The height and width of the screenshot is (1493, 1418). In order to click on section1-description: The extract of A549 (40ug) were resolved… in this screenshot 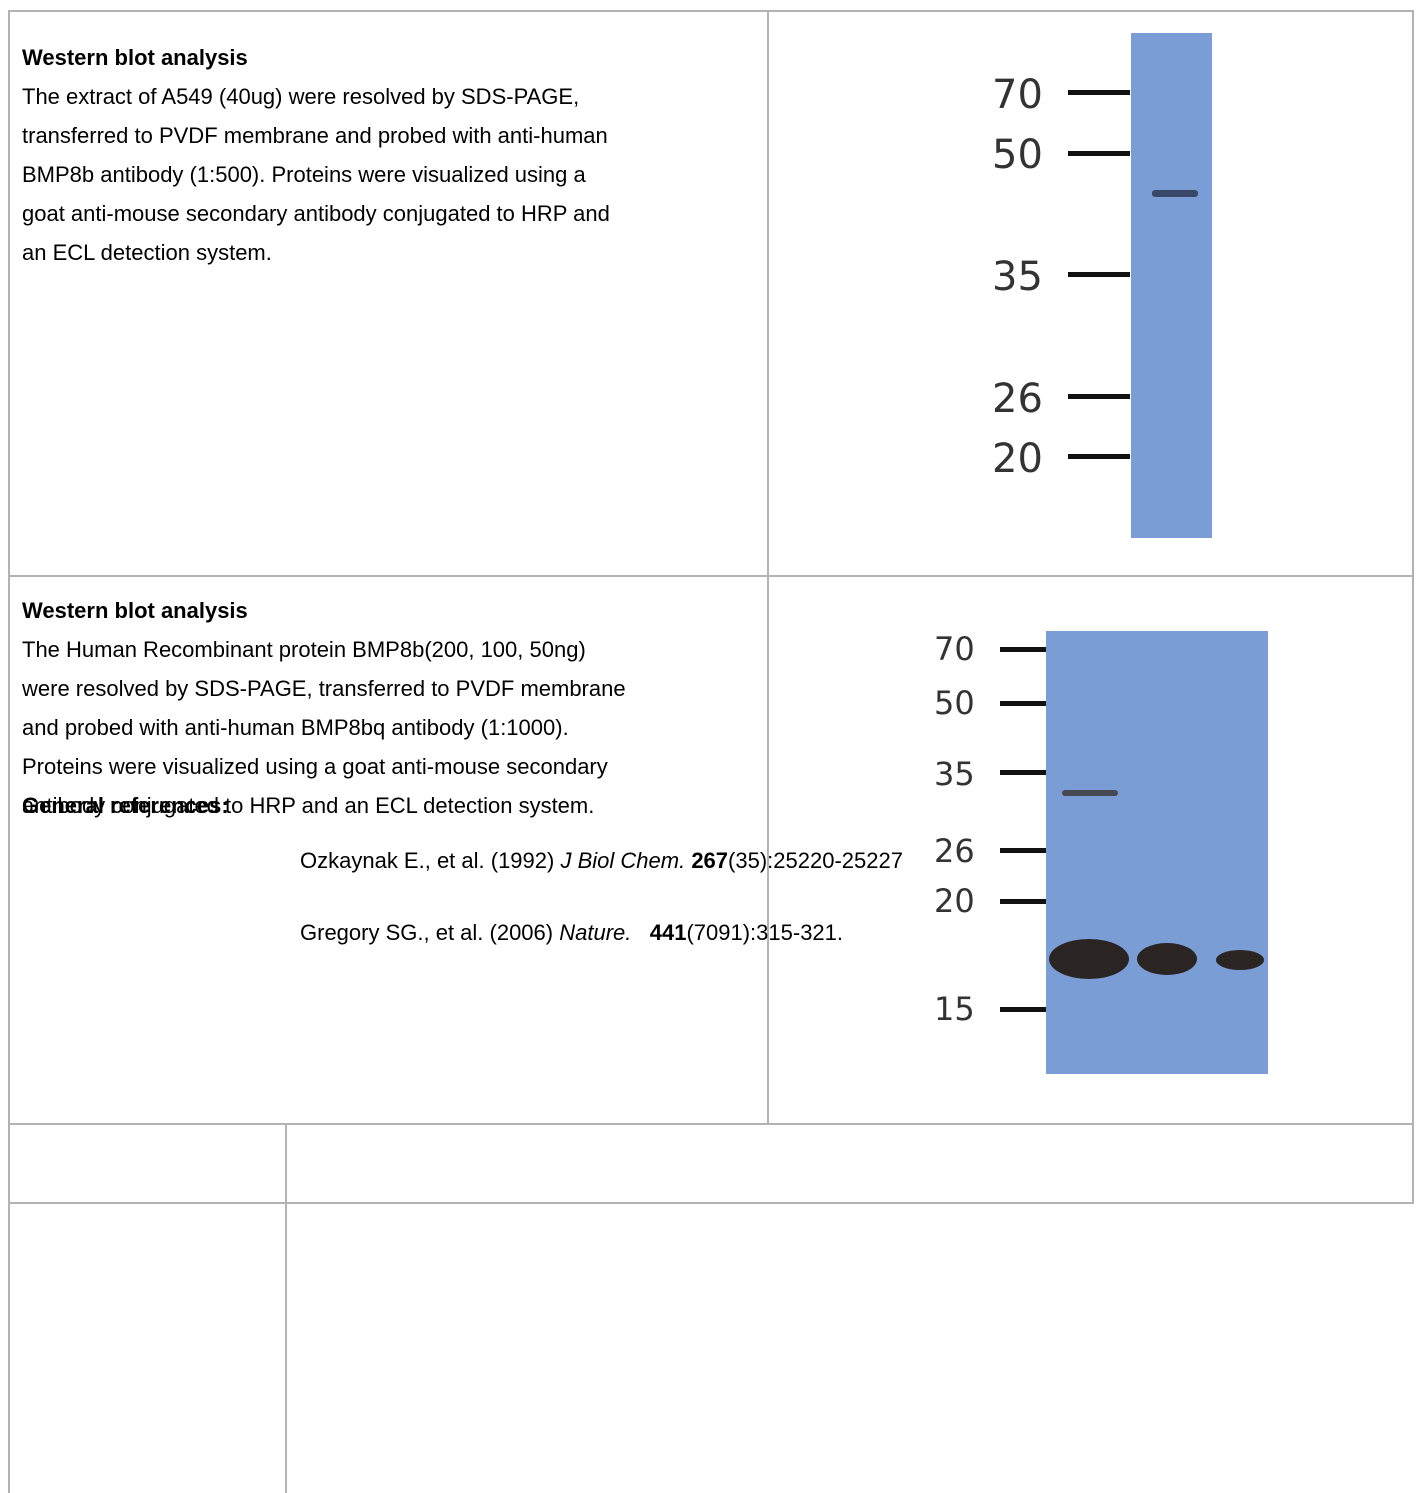, I will do `click(316, 174)`.